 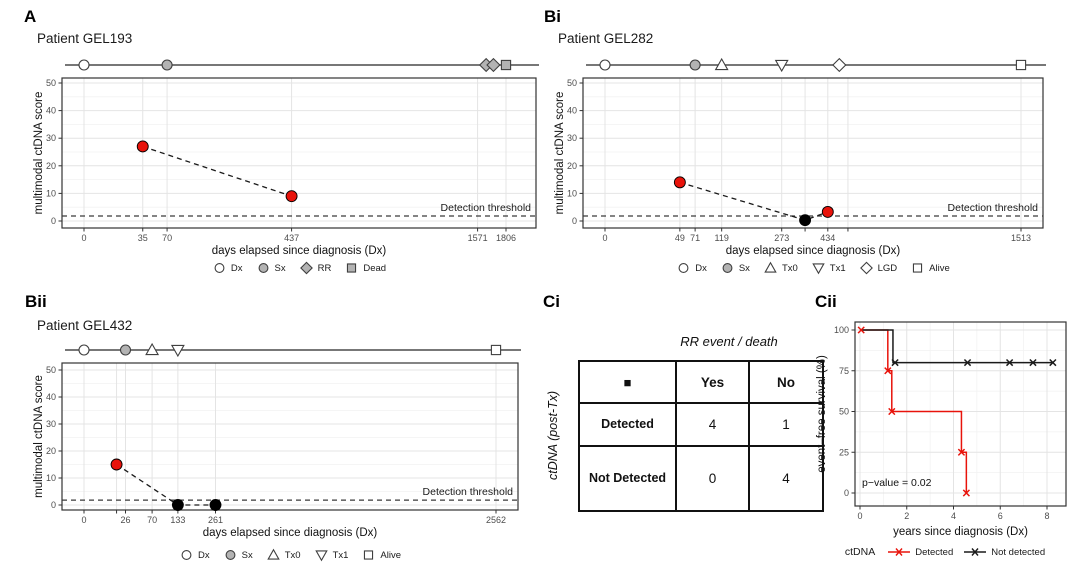 What do you see at coordinates (167, 65) in the screenshot?
I see `timeline-marker-sx` at bounding box center [167, 65].